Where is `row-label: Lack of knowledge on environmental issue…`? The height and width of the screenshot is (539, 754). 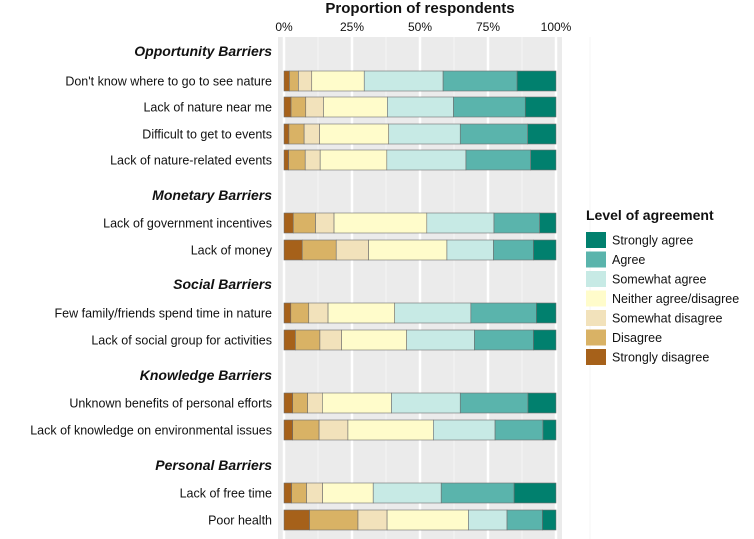 row-label: Lack of knowledge on environmental issue… is located at coordinates (151, 431).